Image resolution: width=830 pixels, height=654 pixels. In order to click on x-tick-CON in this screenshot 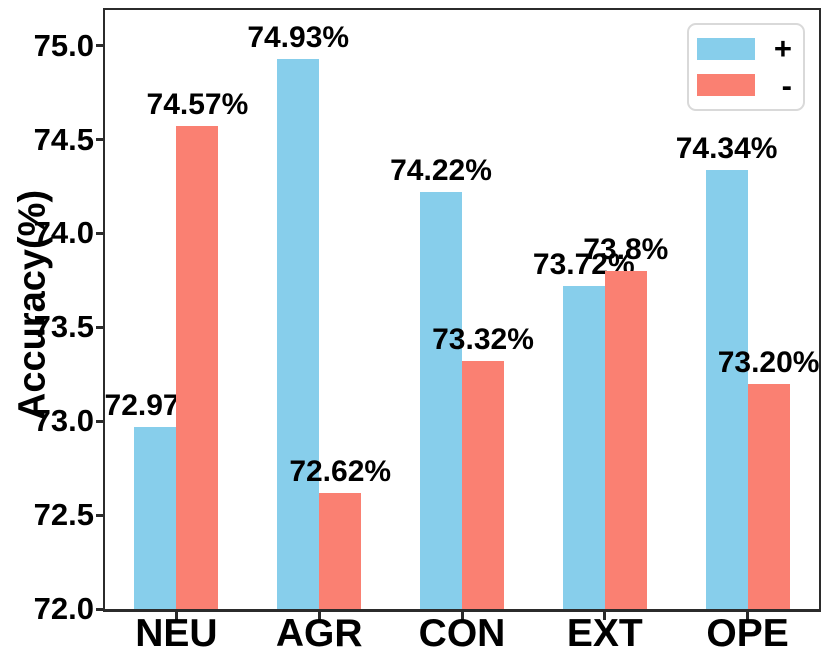, I will do `click(462, 616)`.